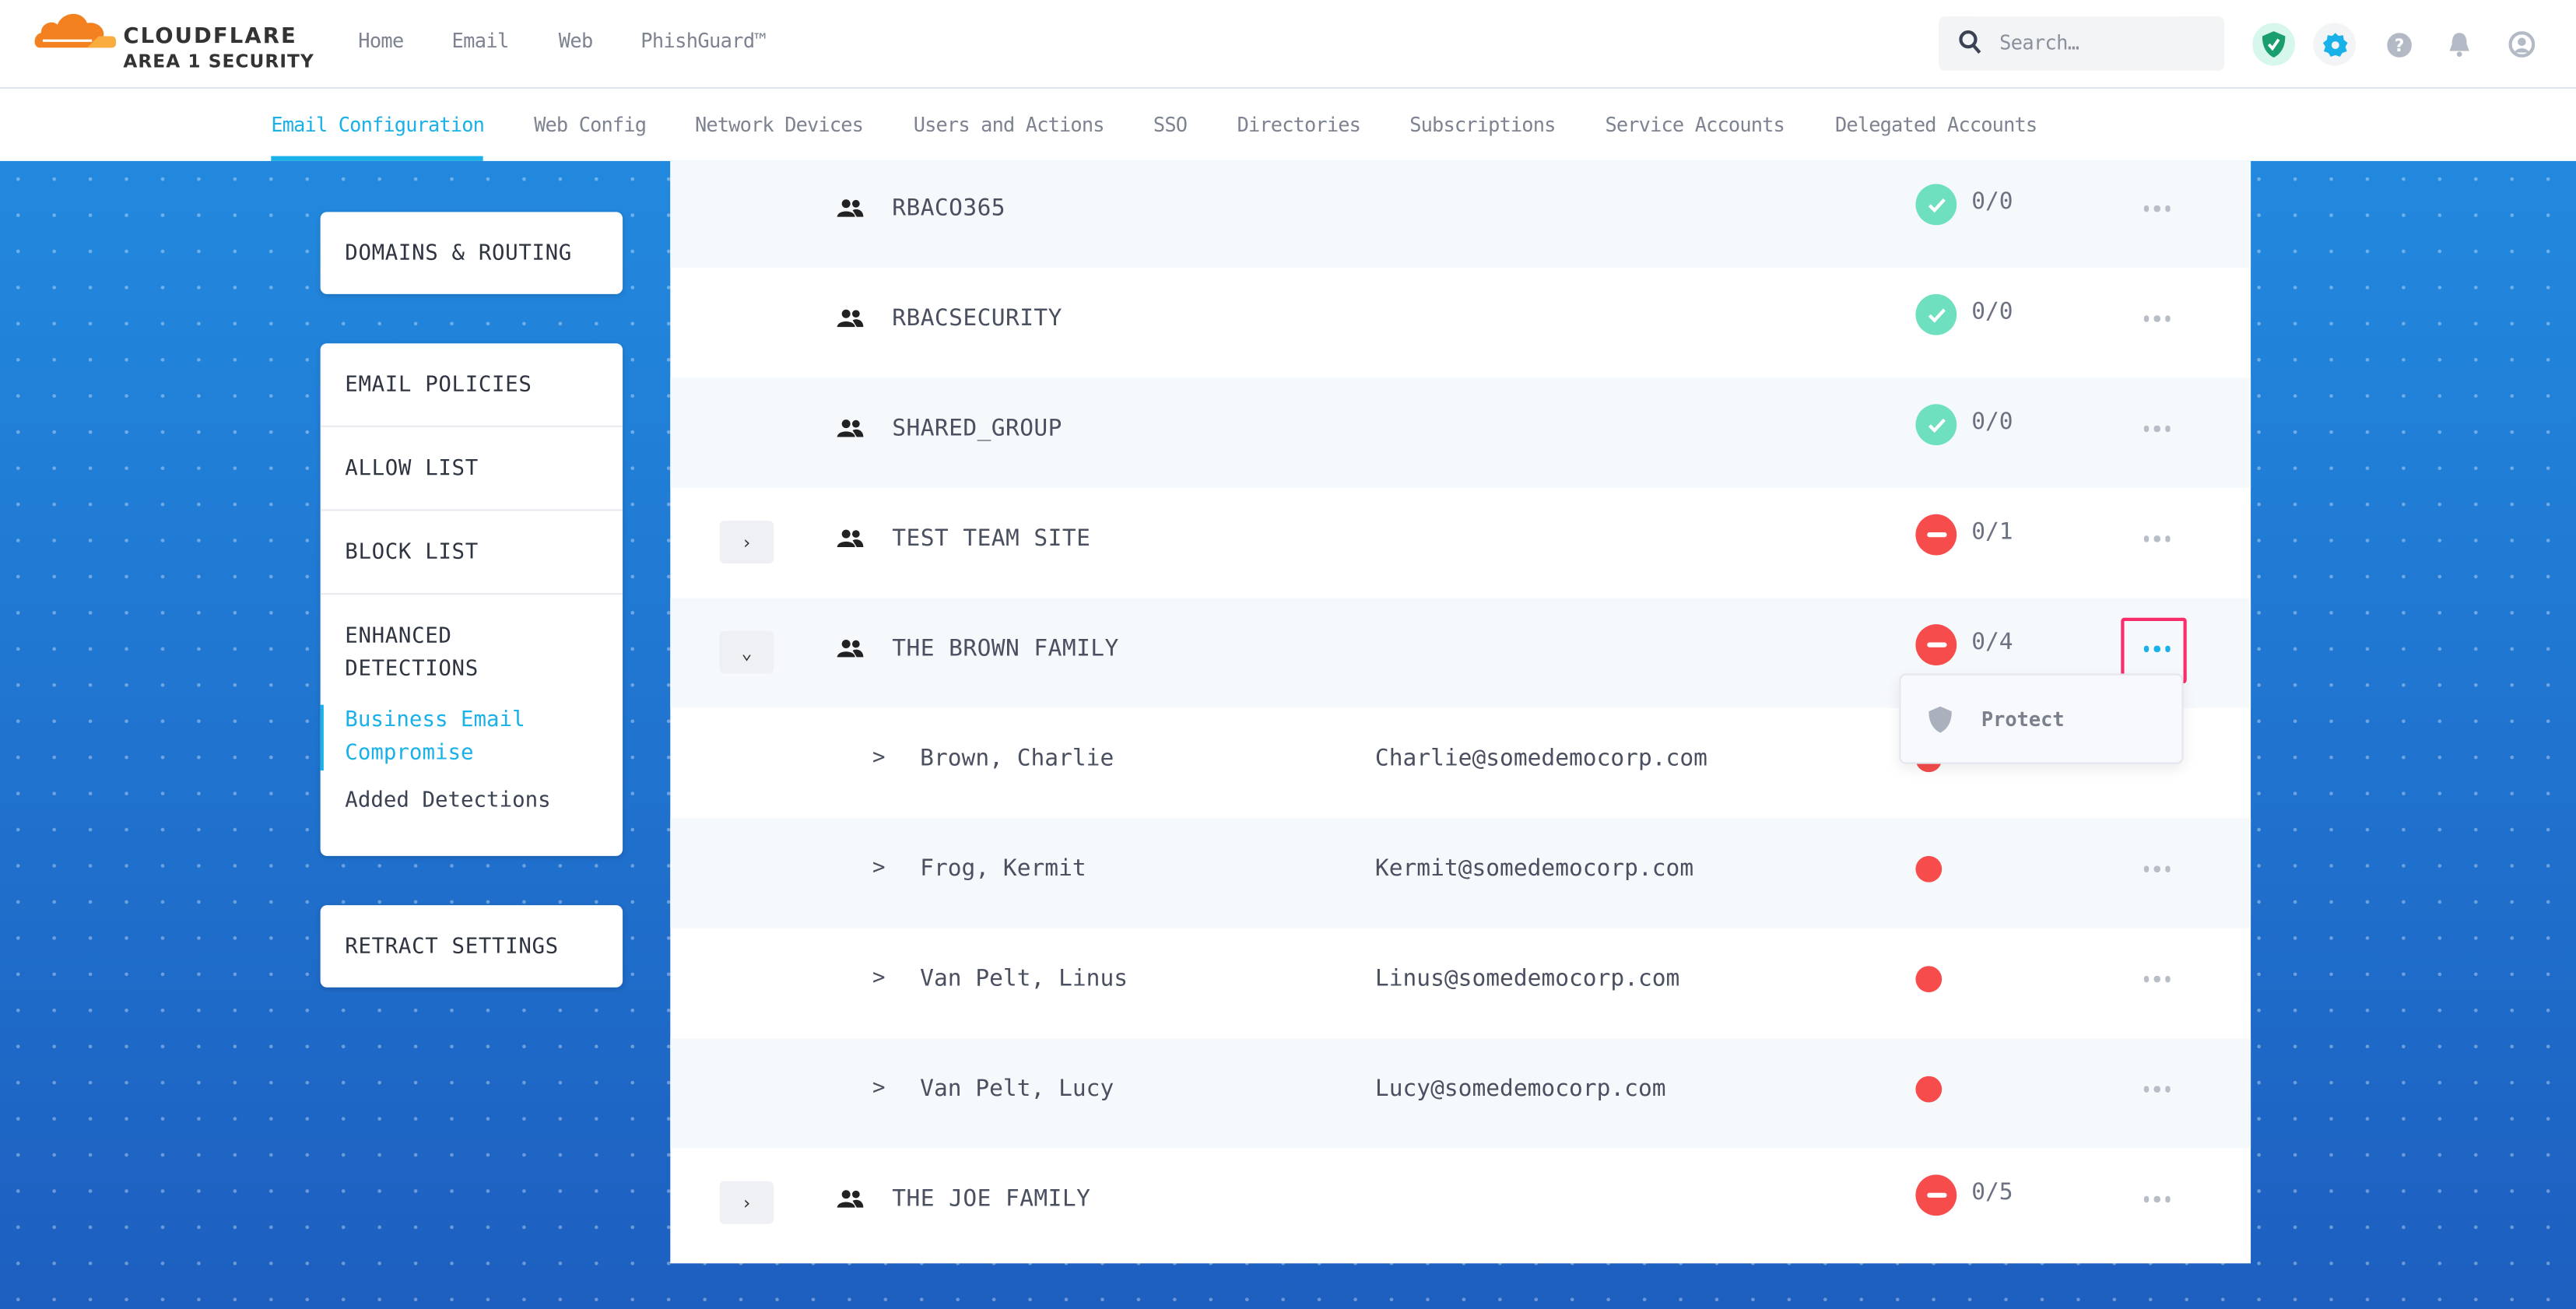 This screenshot has width=2576, height=1309. Describe the element at coordinates (1009, 125) in the screenshot. I see `tab-users-and-actions: Users and Actions` at that location.